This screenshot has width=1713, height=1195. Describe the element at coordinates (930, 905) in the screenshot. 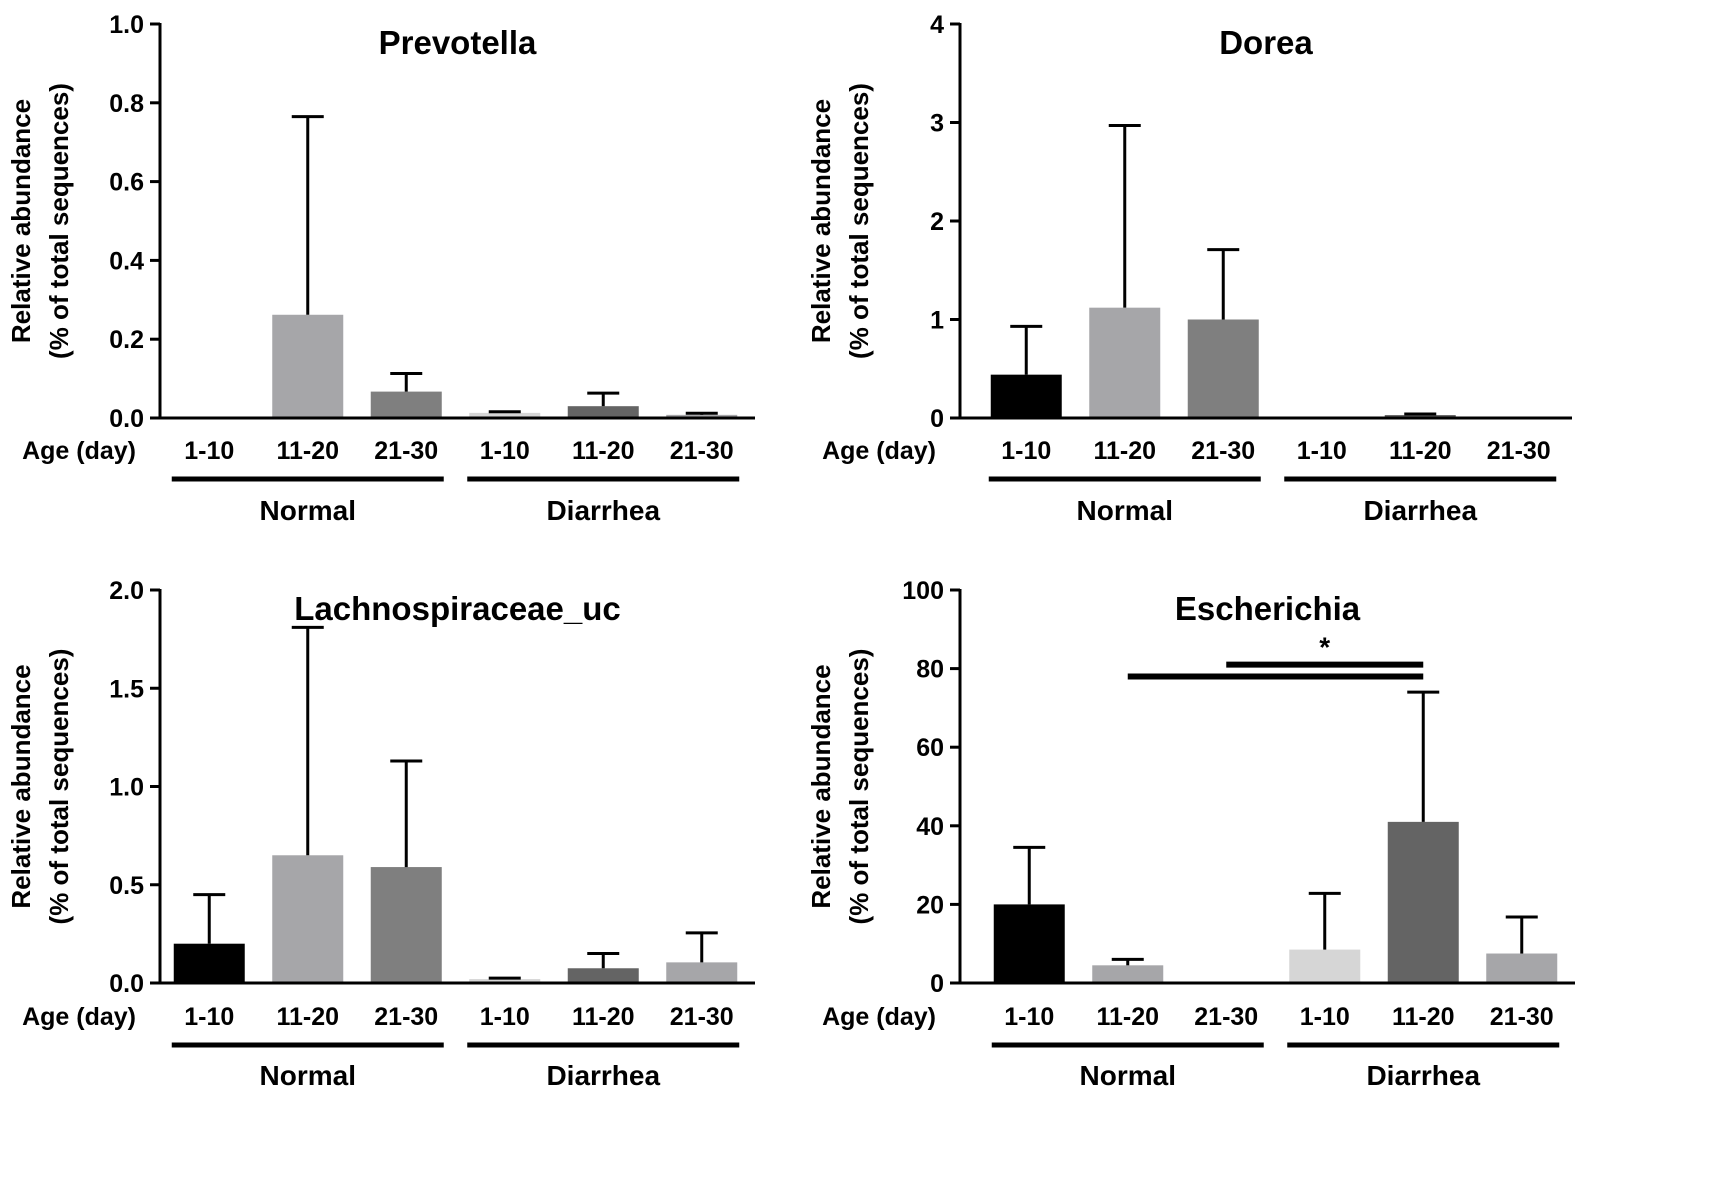

I see `y-tick-label: 20` at that location.